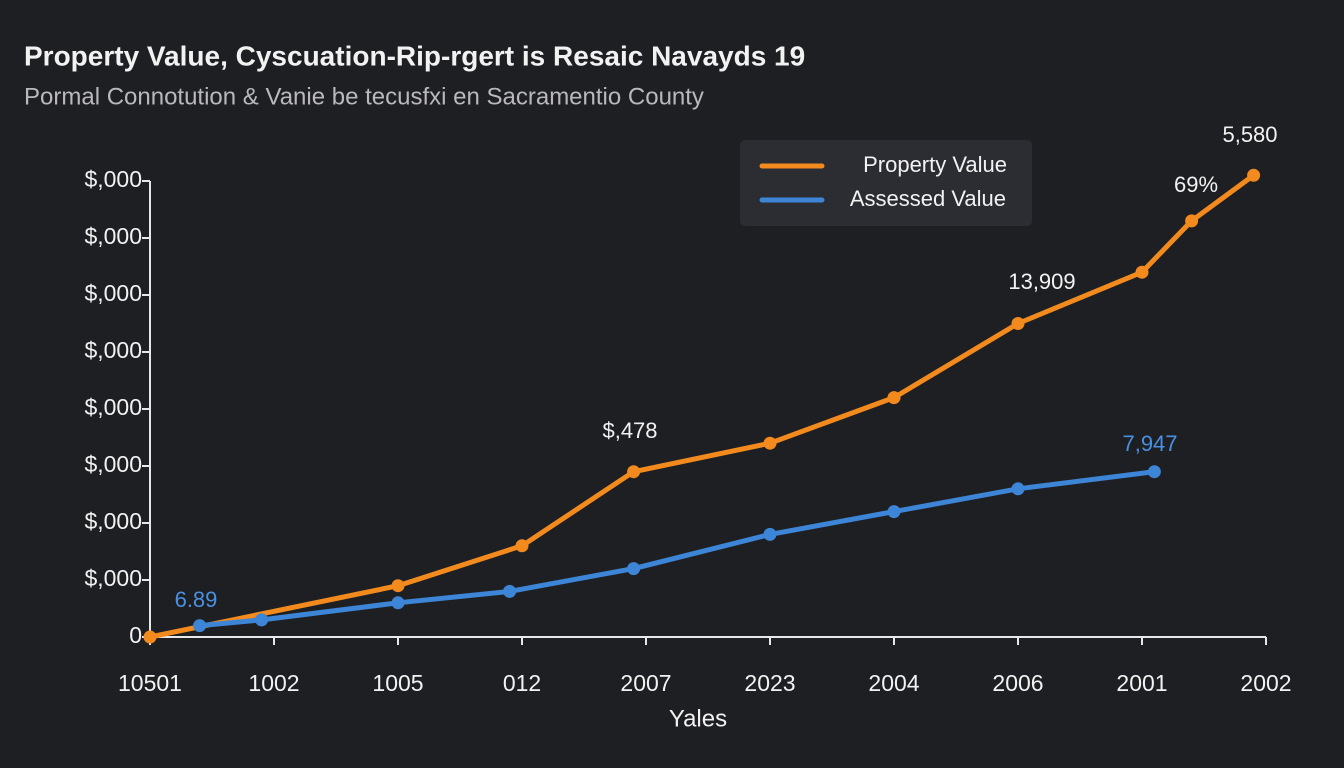 The image size is (1344, 768). I want to click on x-tick-label: 2006, so click(1017, 683).